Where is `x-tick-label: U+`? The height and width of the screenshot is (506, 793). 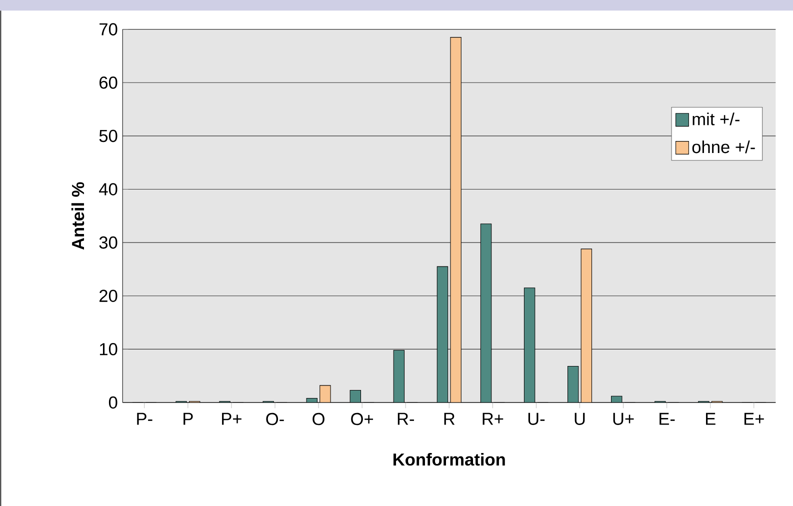
x-tick-label: U+ is located at coordinates (623, 418).